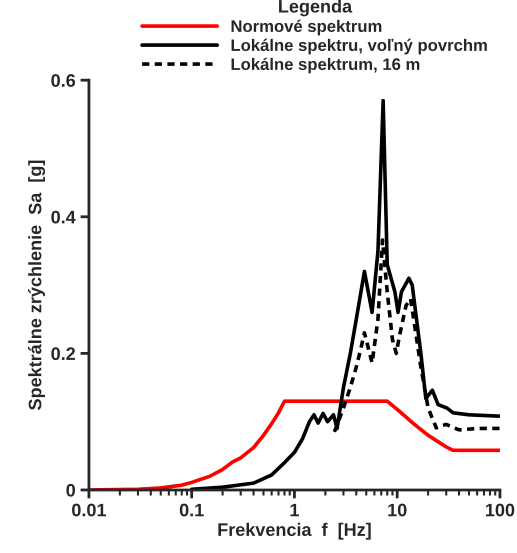  What do you see at coordinates (192, 510) in the screenshot?
I see `x-tick-label: 0.1` at bounding box center [192, 510].